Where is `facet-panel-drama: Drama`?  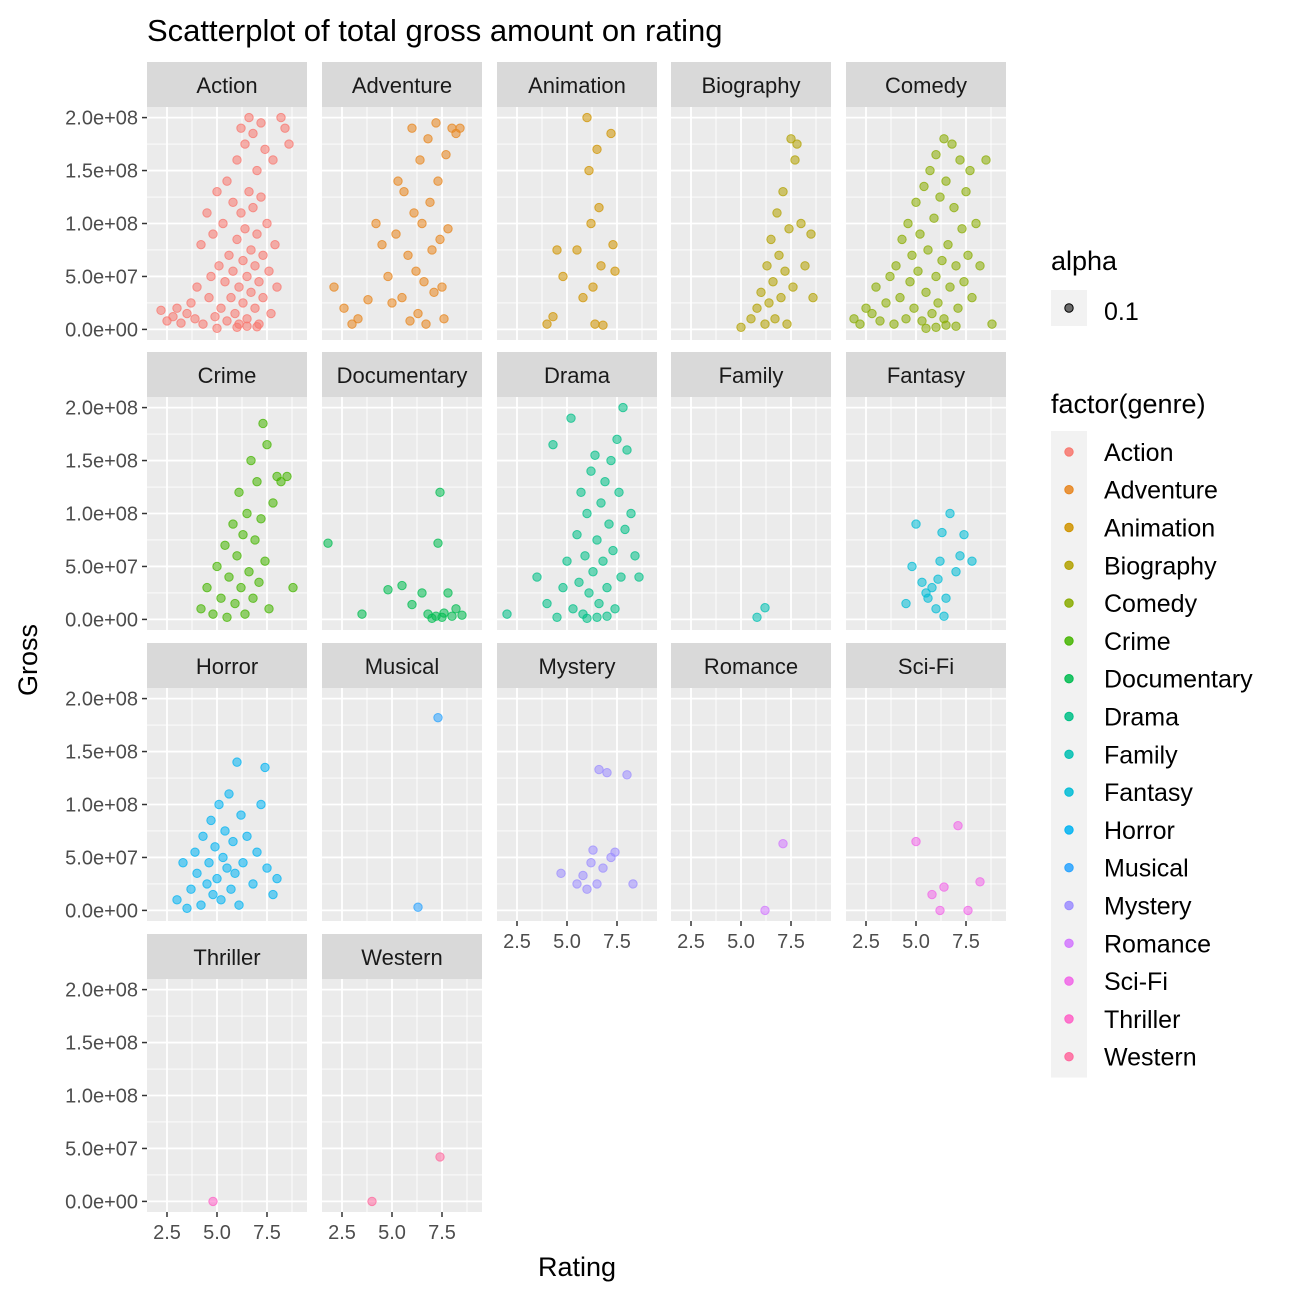 facet-panel-drama: Drama is located at coordinates (577, 491).